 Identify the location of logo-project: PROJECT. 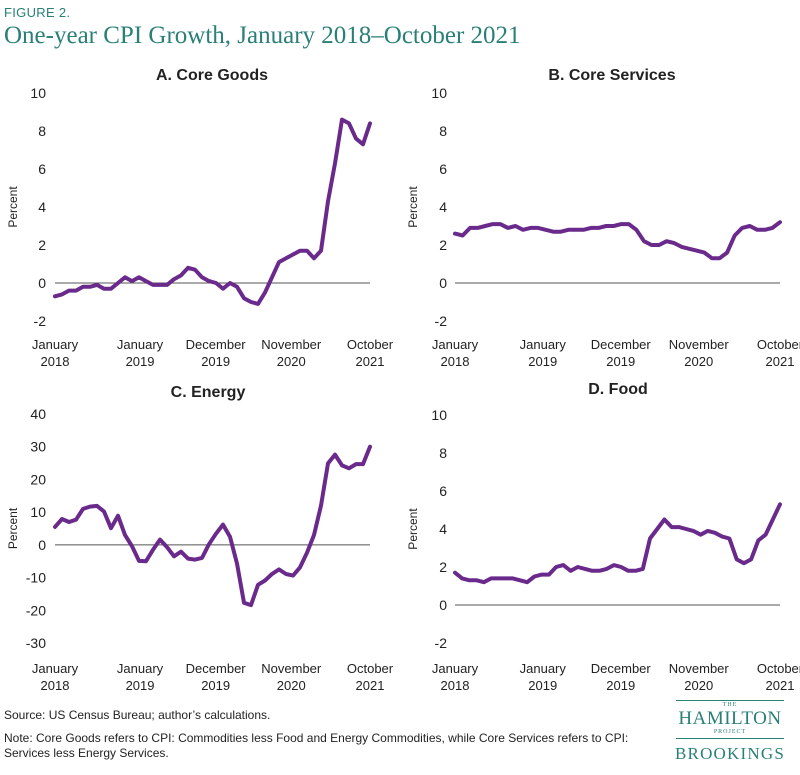
(730, 732).